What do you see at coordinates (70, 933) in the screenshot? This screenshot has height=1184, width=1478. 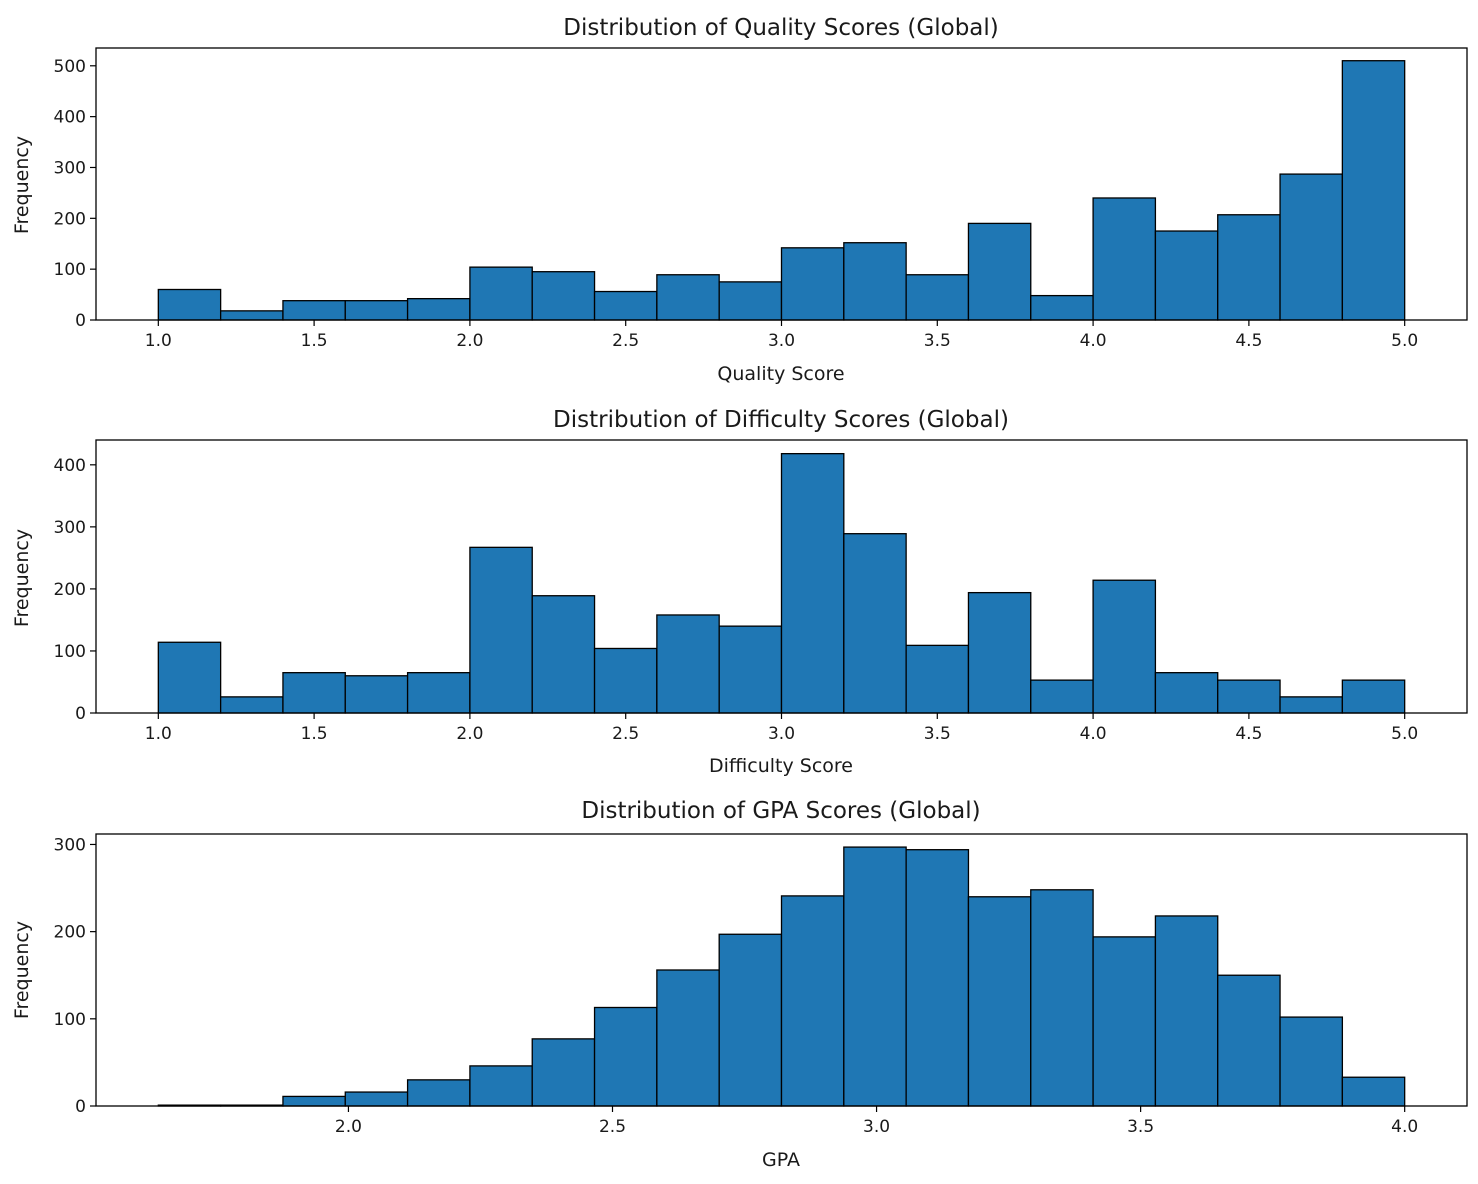 I see `gpa-y-tick-label: 200` at bounding box center [70, 933].